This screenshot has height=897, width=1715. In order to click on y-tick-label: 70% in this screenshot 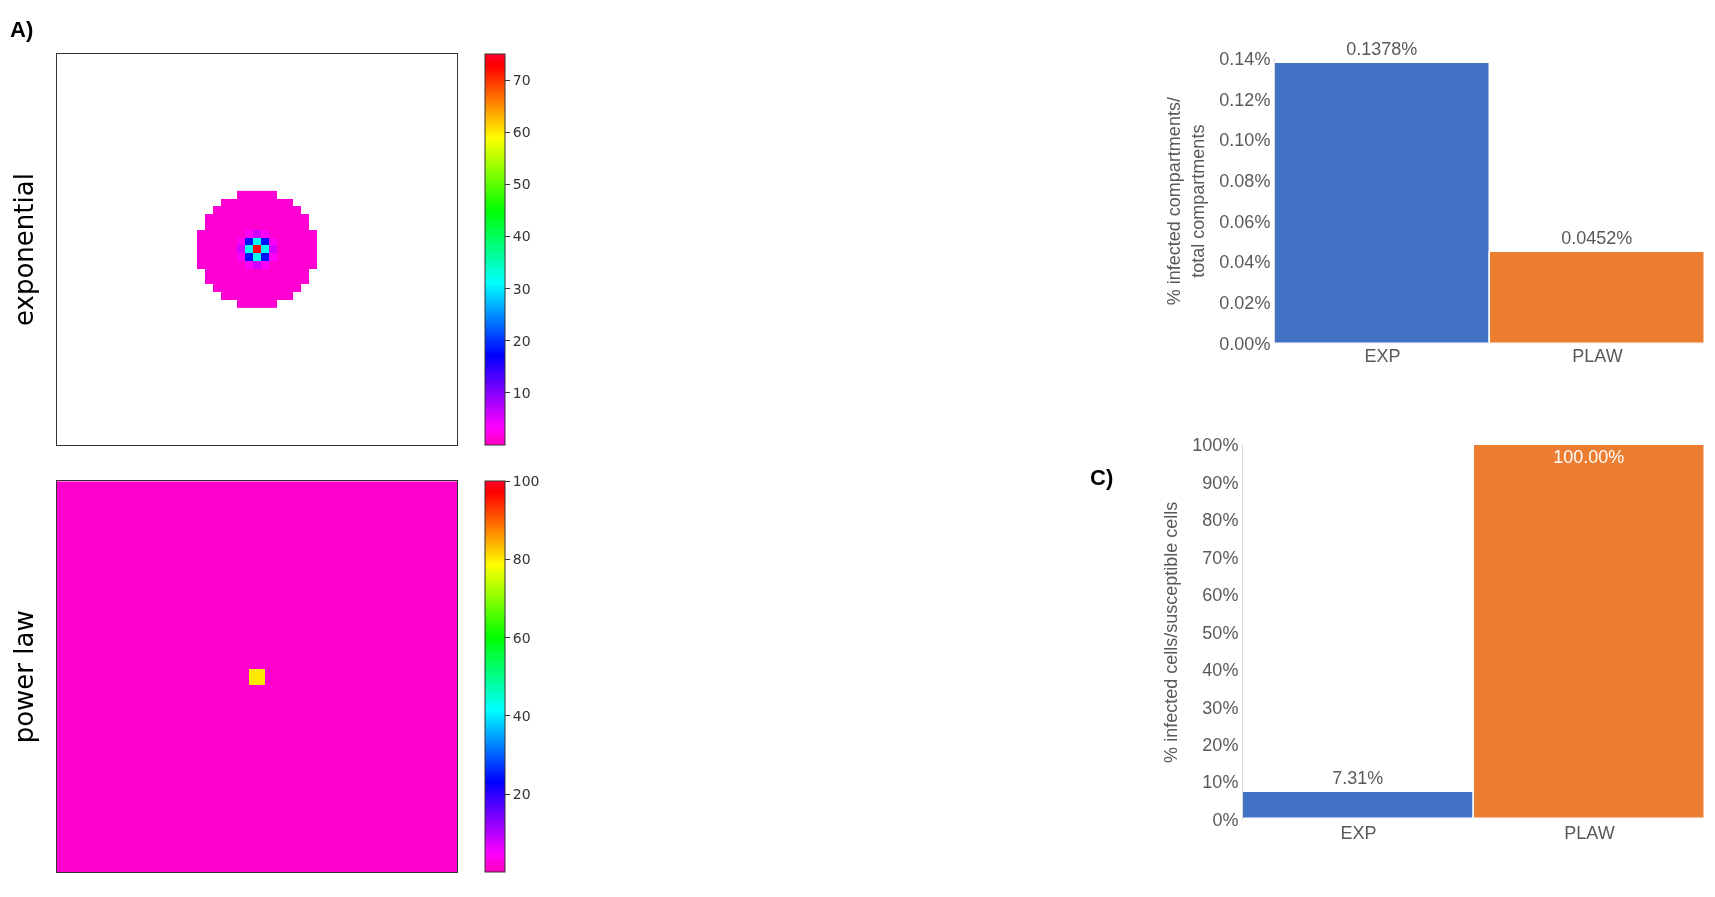, I will do `click(1220, 557)`.